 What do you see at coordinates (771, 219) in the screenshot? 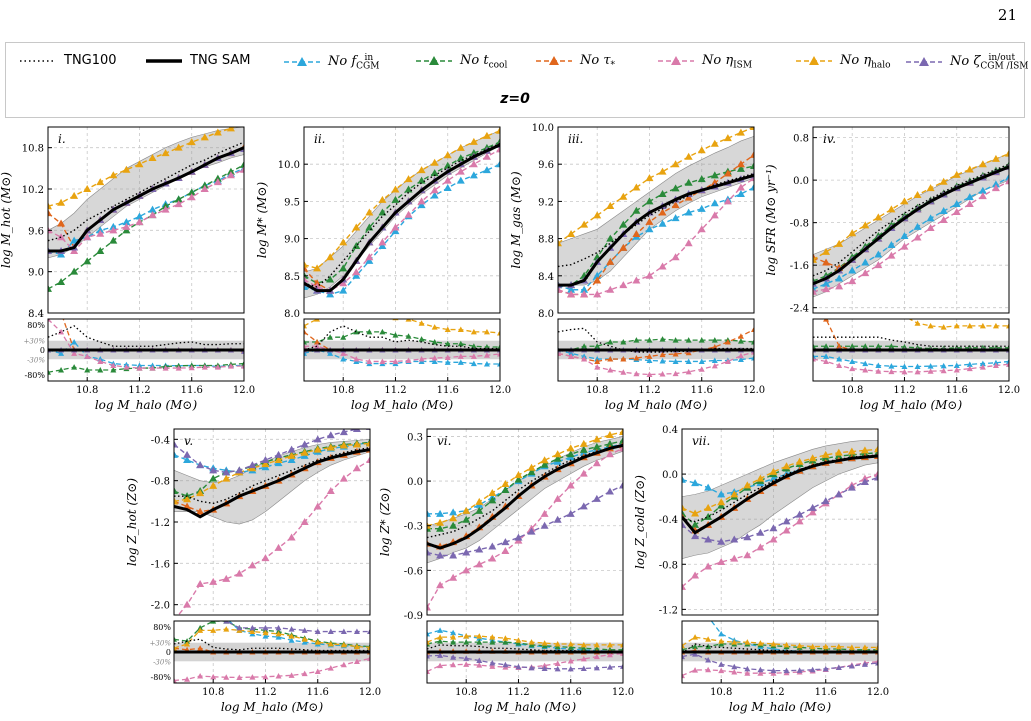
I see `y-axis-label: log SFR (M⊙ yr⁻¹)` at bounding box center [771, 219].